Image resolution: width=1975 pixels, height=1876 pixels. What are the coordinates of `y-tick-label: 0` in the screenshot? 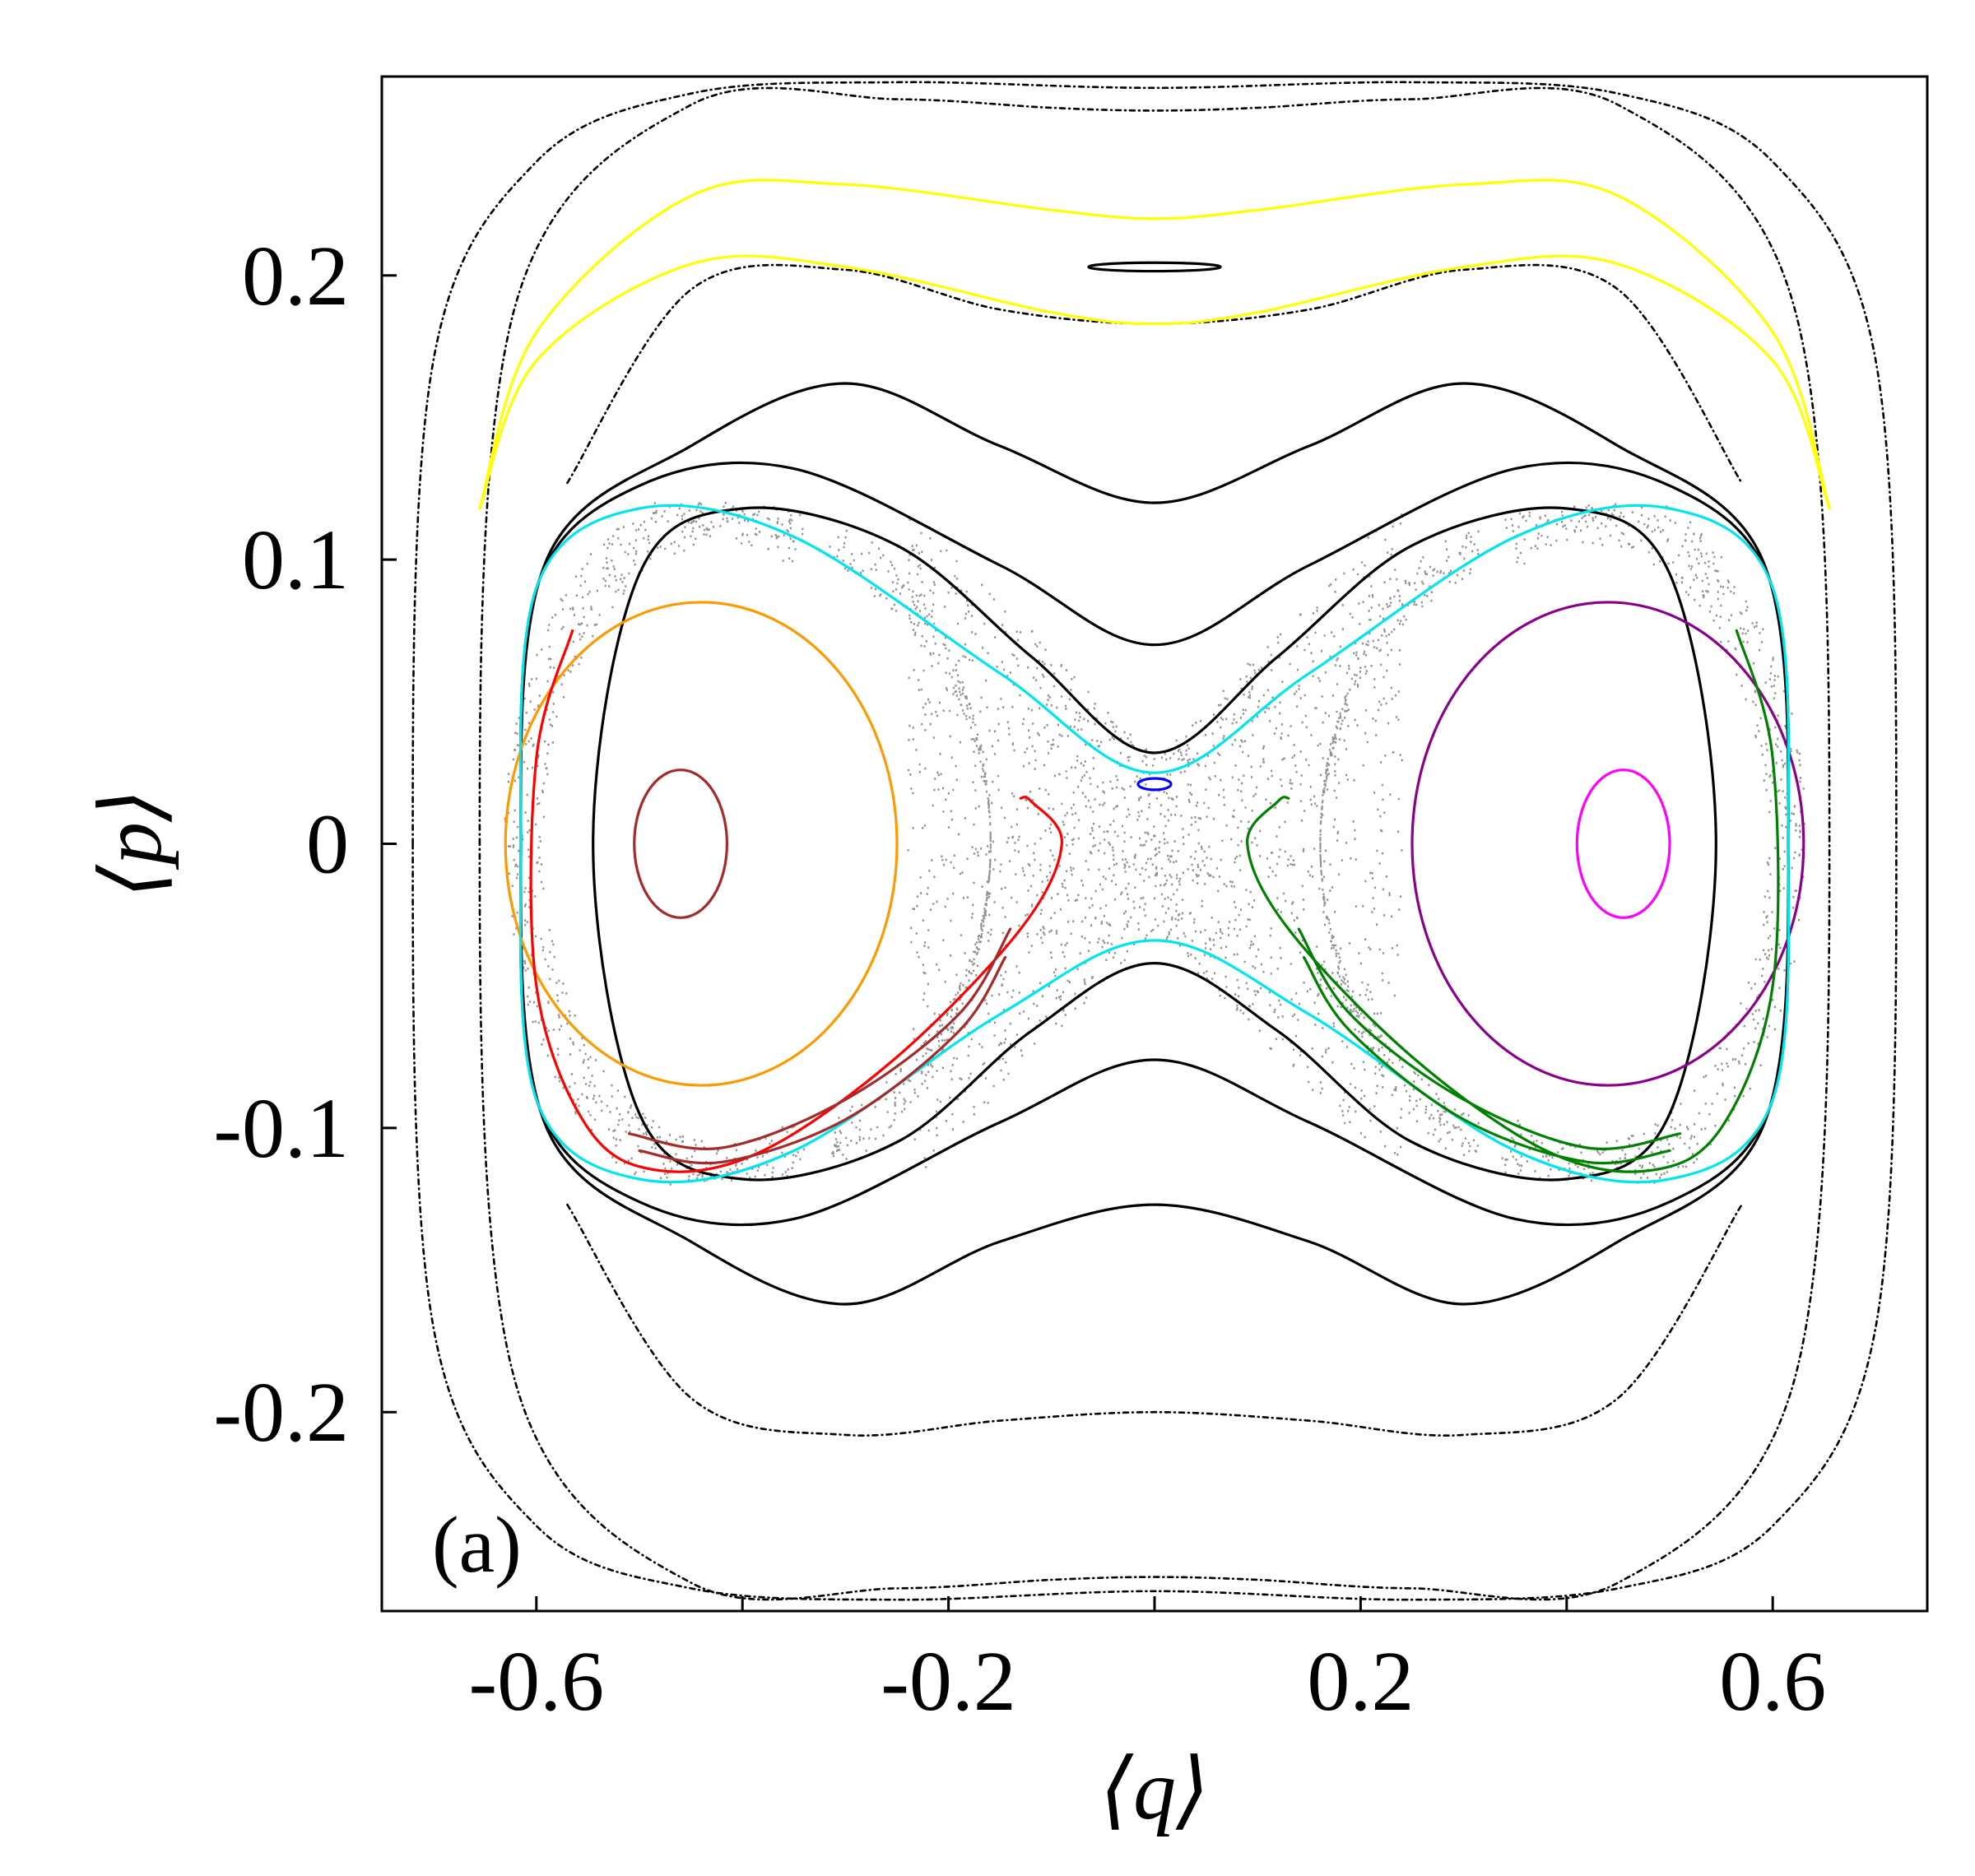 It's located at (327, 844).